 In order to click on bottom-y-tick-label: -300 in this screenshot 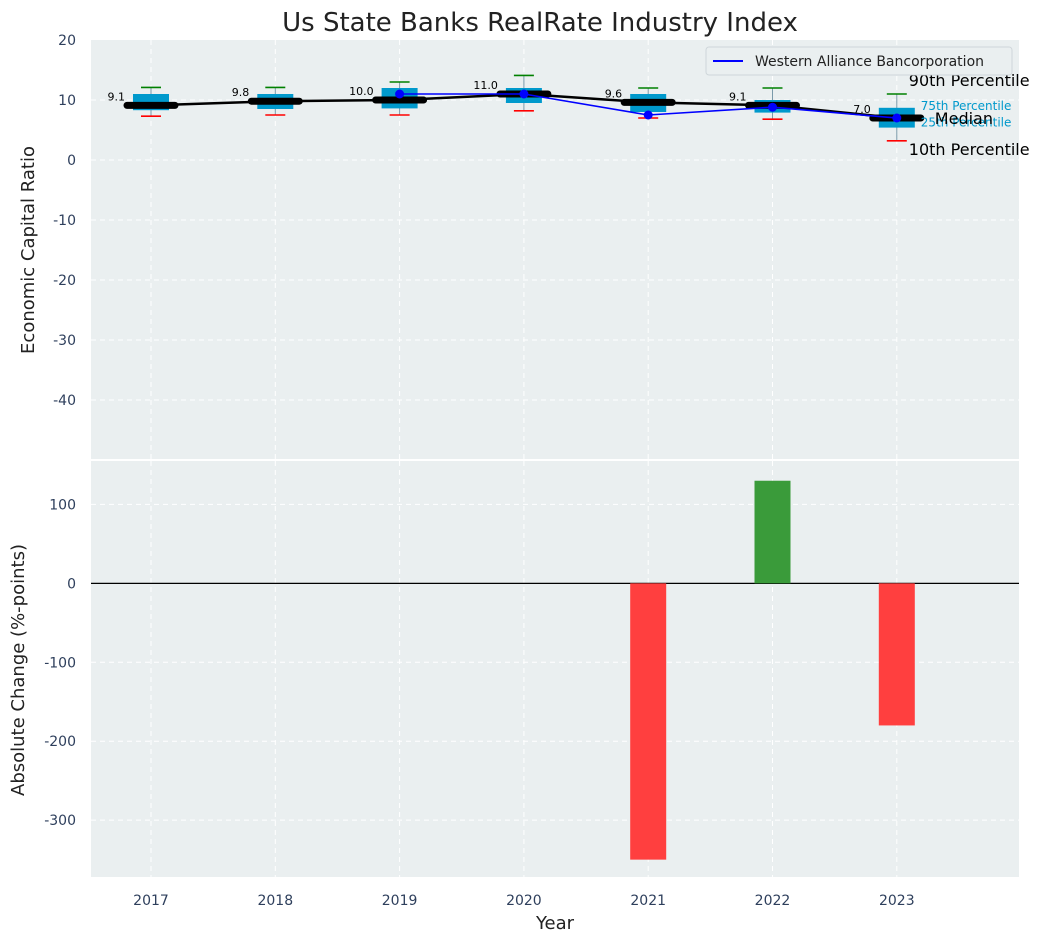, I will do `click(60, 821)`.